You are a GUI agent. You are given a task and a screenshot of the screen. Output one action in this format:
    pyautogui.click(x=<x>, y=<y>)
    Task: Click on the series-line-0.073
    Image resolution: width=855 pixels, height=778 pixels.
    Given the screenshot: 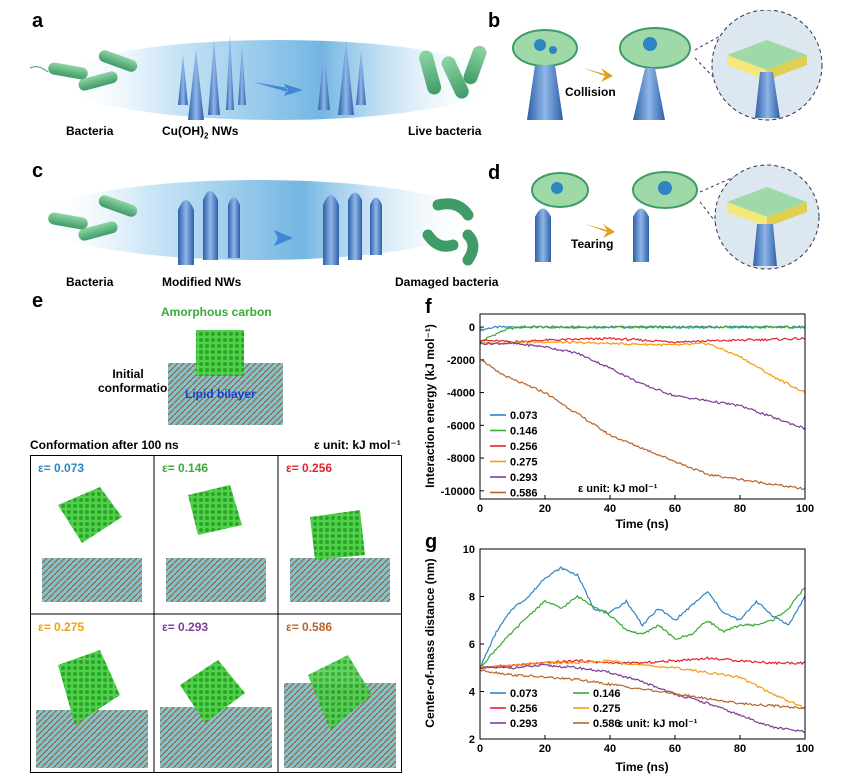 What is the action you would take?
    pyautogui.click(x=642, y=617)
    